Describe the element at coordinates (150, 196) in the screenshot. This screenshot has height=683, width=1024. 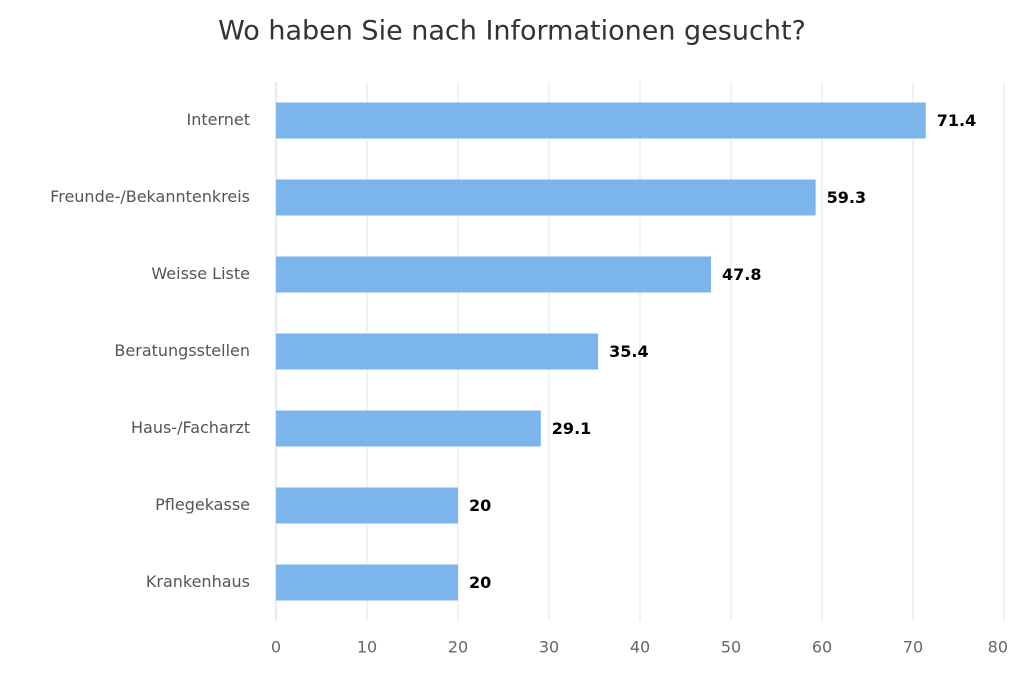
I see `y-tick-label: Freunde-/Bekanntenkreis` at that location.